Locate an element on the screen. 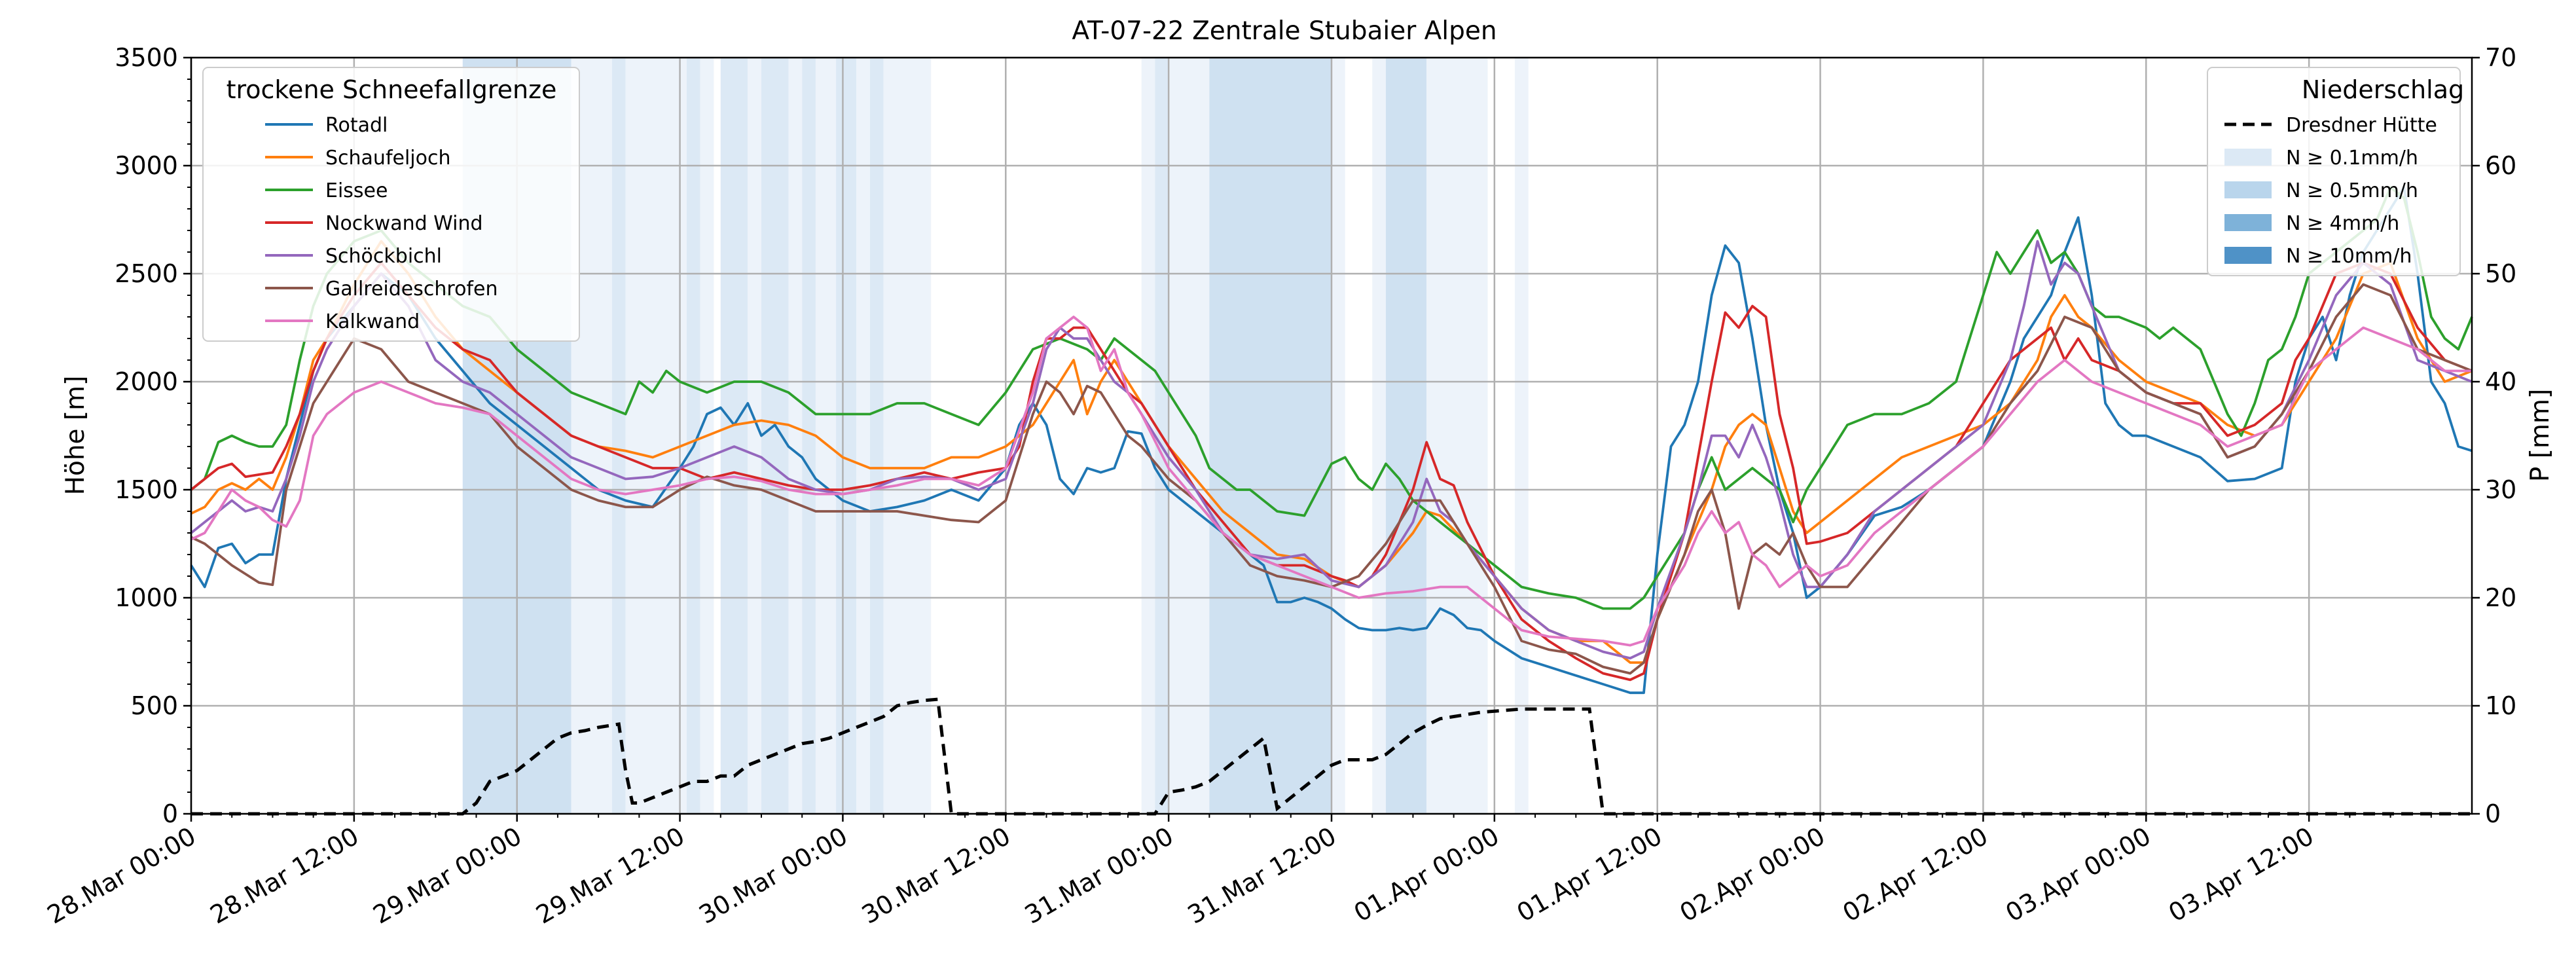 Image resolution: width=2576 pixels, height=967 pixels. legend-precipitation-title: Niederschlag is located at coordinates (2383, 89).